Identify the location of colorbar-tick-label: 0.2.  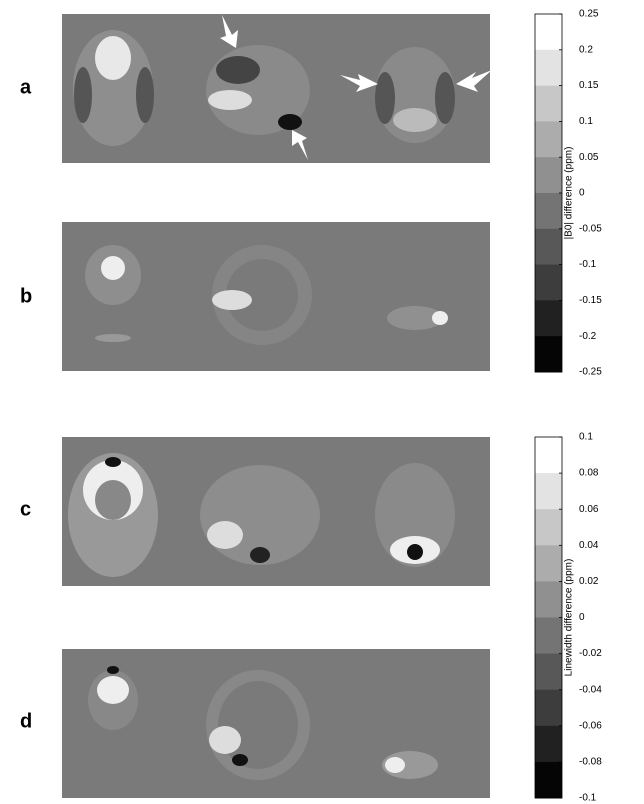
(586, 49).